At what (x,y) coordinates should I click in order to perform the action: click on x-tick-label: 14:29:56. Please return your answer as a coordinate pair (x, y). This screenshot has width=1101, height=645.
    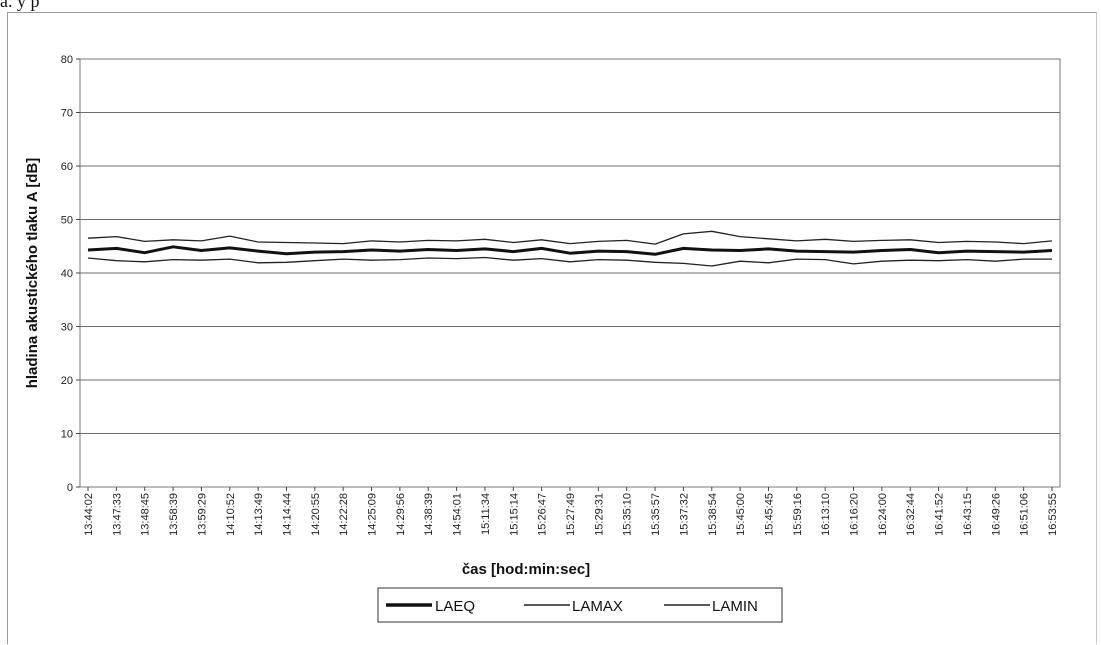
    Looking at the image, I should click on (401, 514).